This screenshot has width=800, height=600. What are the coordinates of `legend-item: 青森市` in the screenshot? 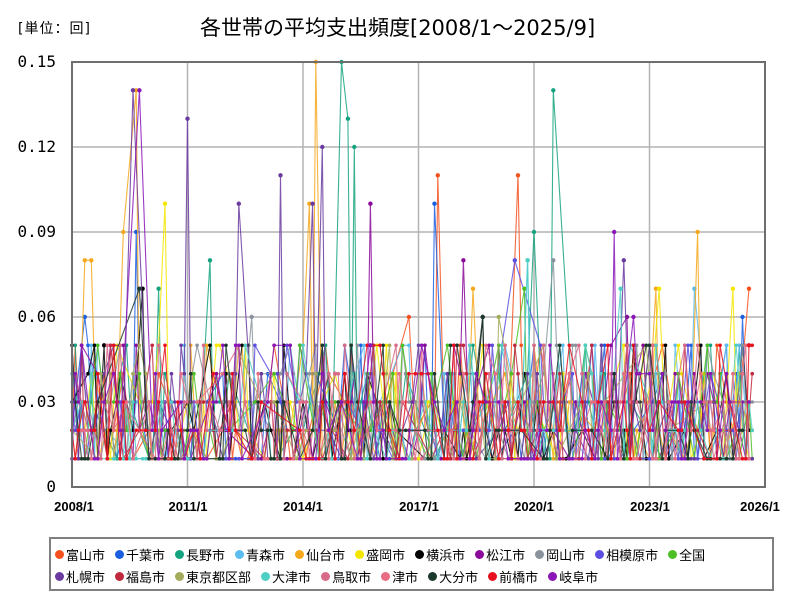 It's located at (260, 554).